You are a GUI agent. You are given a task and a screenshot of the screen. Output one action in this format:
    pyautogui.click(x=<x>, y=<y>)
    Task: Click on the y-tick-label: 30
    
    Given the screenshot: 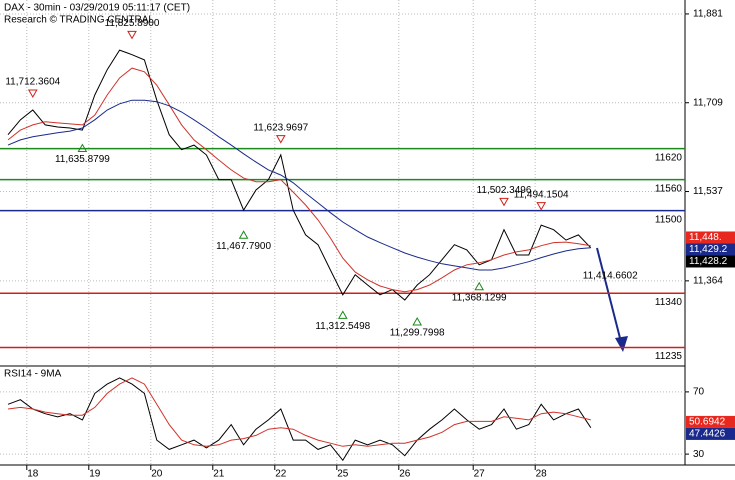 What is the action you would take?
    pyautogui.click(x=699, y=454)
    